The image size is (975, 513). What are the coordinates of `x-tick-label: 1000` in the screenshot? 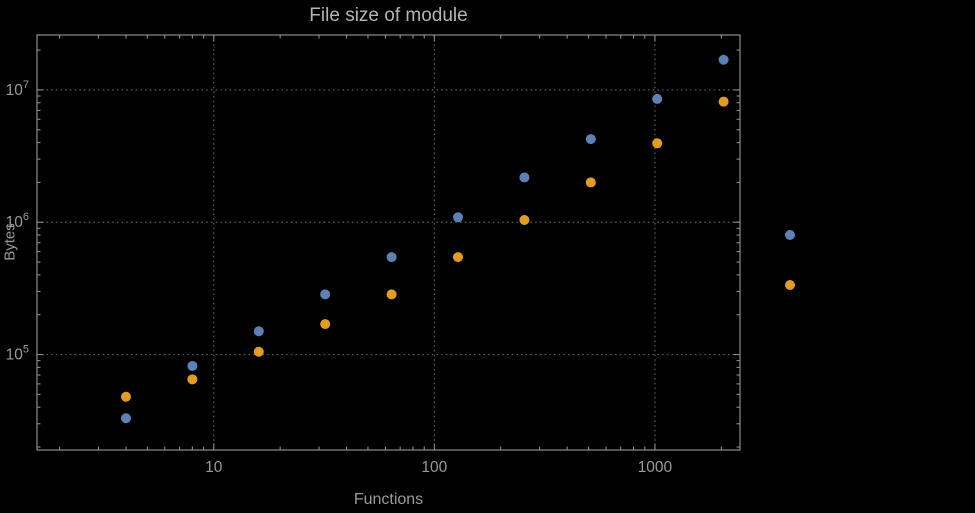 It's located at (655, 467).